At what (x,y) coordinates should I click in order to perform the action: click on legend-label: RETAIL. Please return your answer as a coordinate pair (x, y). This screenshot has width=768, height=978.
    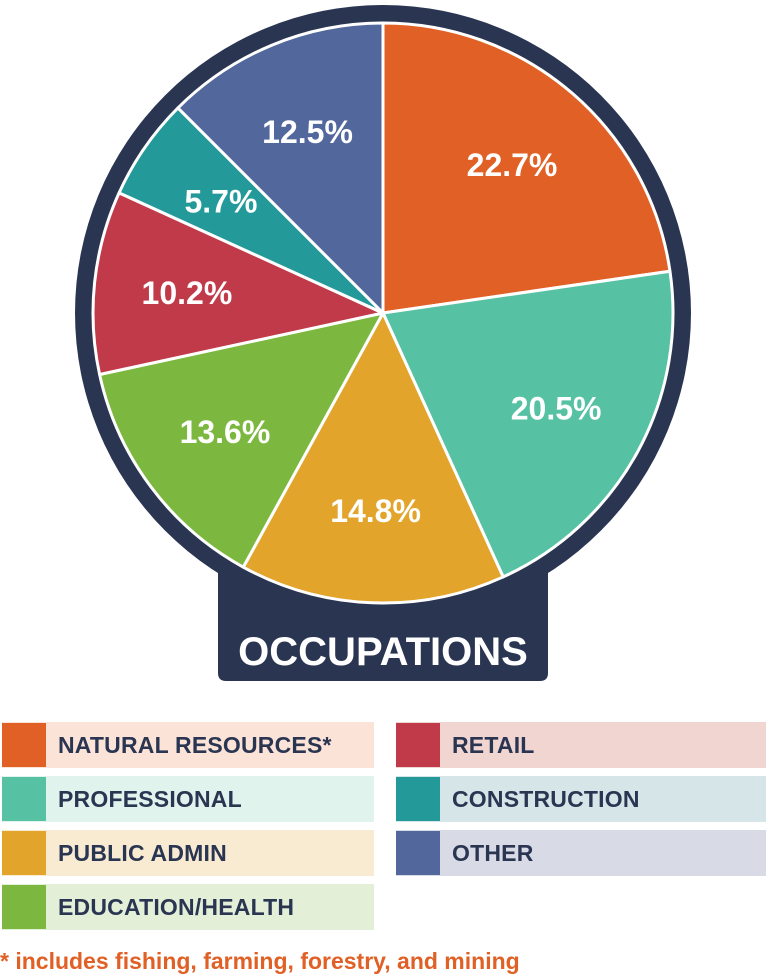
    Looking at the image, I should click on (493, 744).